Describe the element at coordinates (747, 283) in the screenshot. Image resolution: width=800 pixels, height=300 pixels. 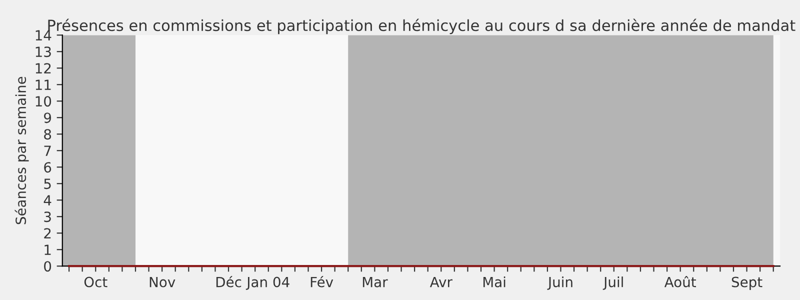
I see `x-tick-label: Sept` at that location.